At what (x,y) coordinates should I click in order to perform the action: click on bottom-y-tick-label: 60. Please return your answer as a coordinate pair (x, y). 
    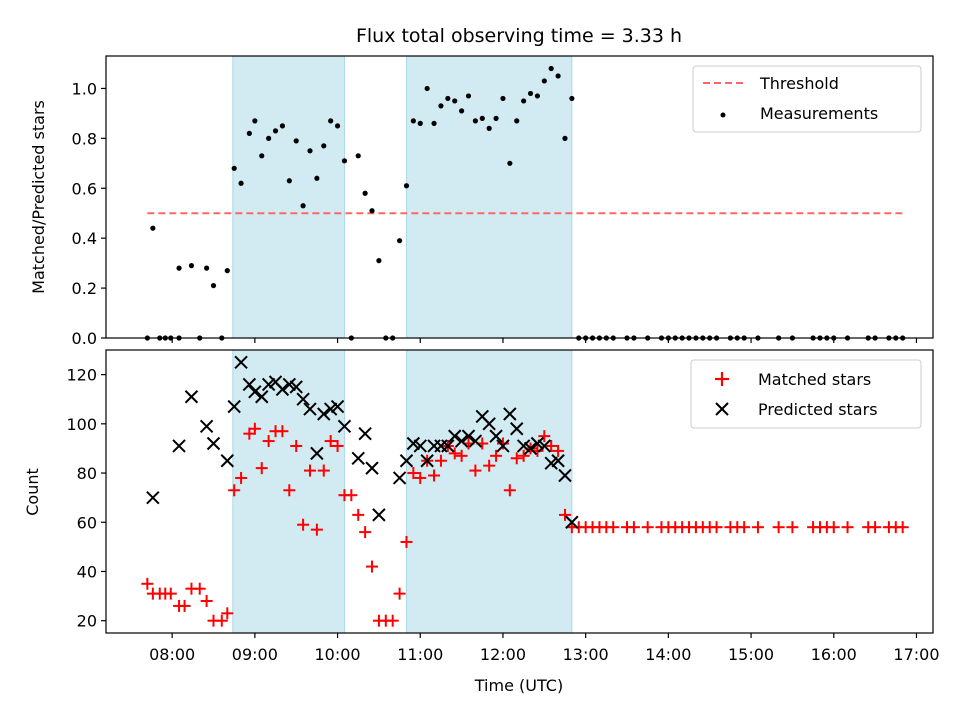
    Looking at the image, I should click on (87, 522).